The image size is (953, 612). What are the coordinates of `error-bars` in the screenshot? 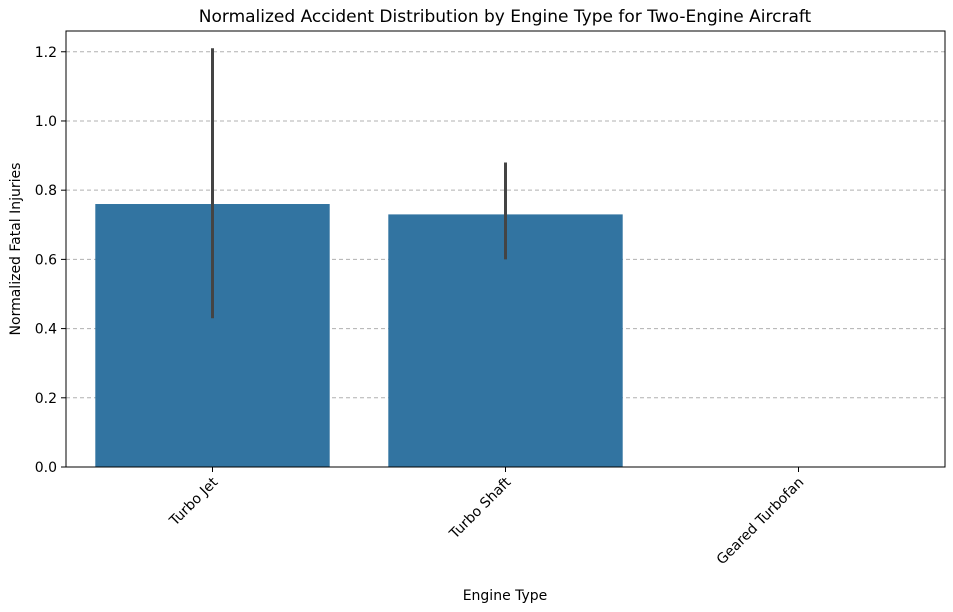 It's located at (359, 183).